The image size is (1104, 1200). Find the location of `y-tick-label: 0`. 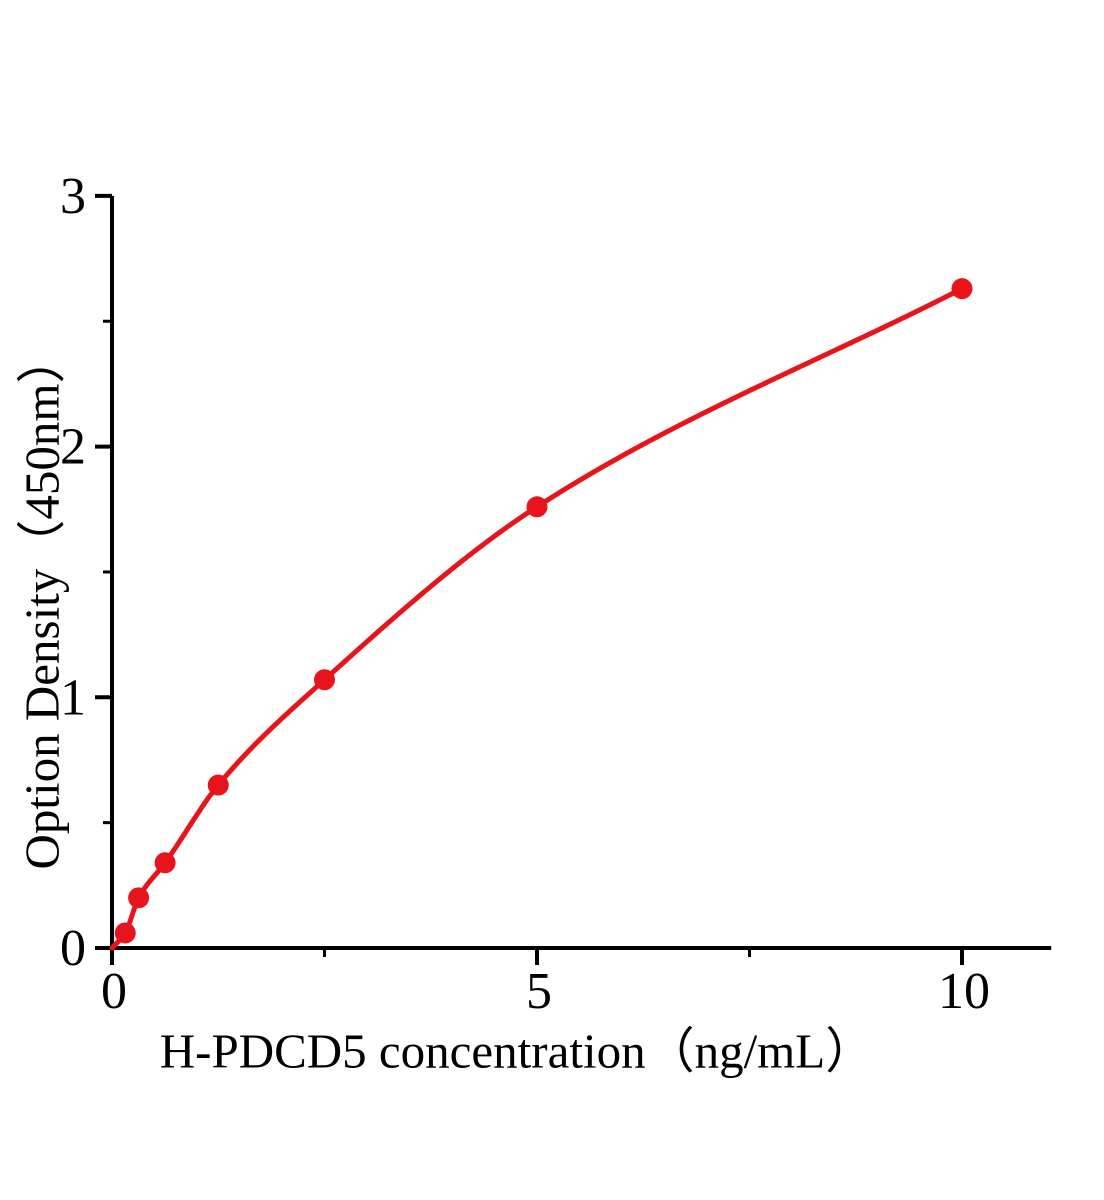

y-tick-label: 0 is located at coordinates (73, 948).